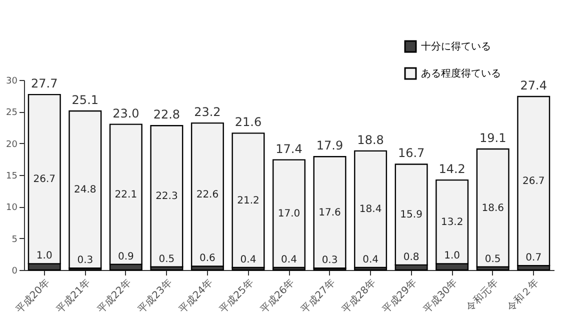 The image size is (586, 326). Describe the element at coordinates (492, 138) in the screenshot. I see `total-label: 19.1` at that location.